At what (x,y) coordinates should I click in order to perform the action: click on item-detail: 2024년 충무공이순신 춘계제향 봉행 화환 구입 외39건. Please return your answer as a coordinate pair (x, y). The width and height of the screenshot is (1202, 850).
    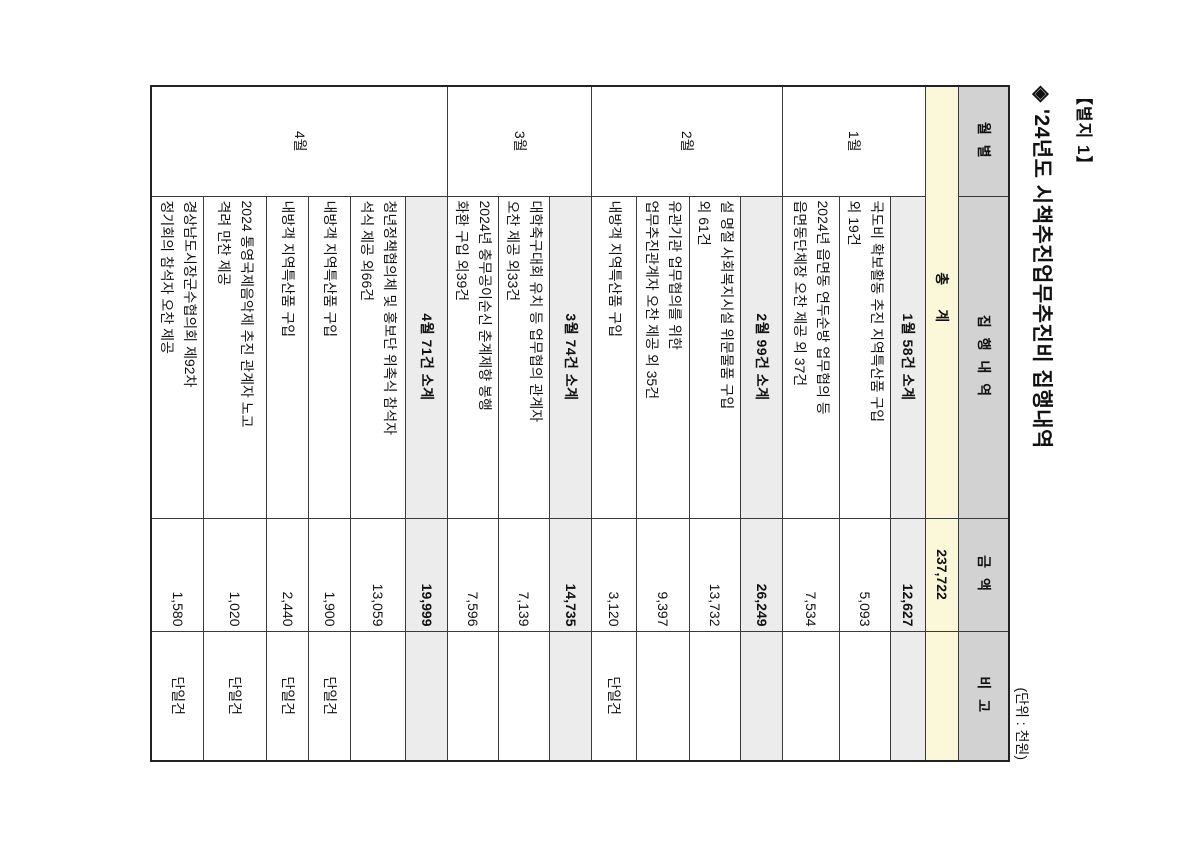
    Looking at the image, I should click on (473, 357).